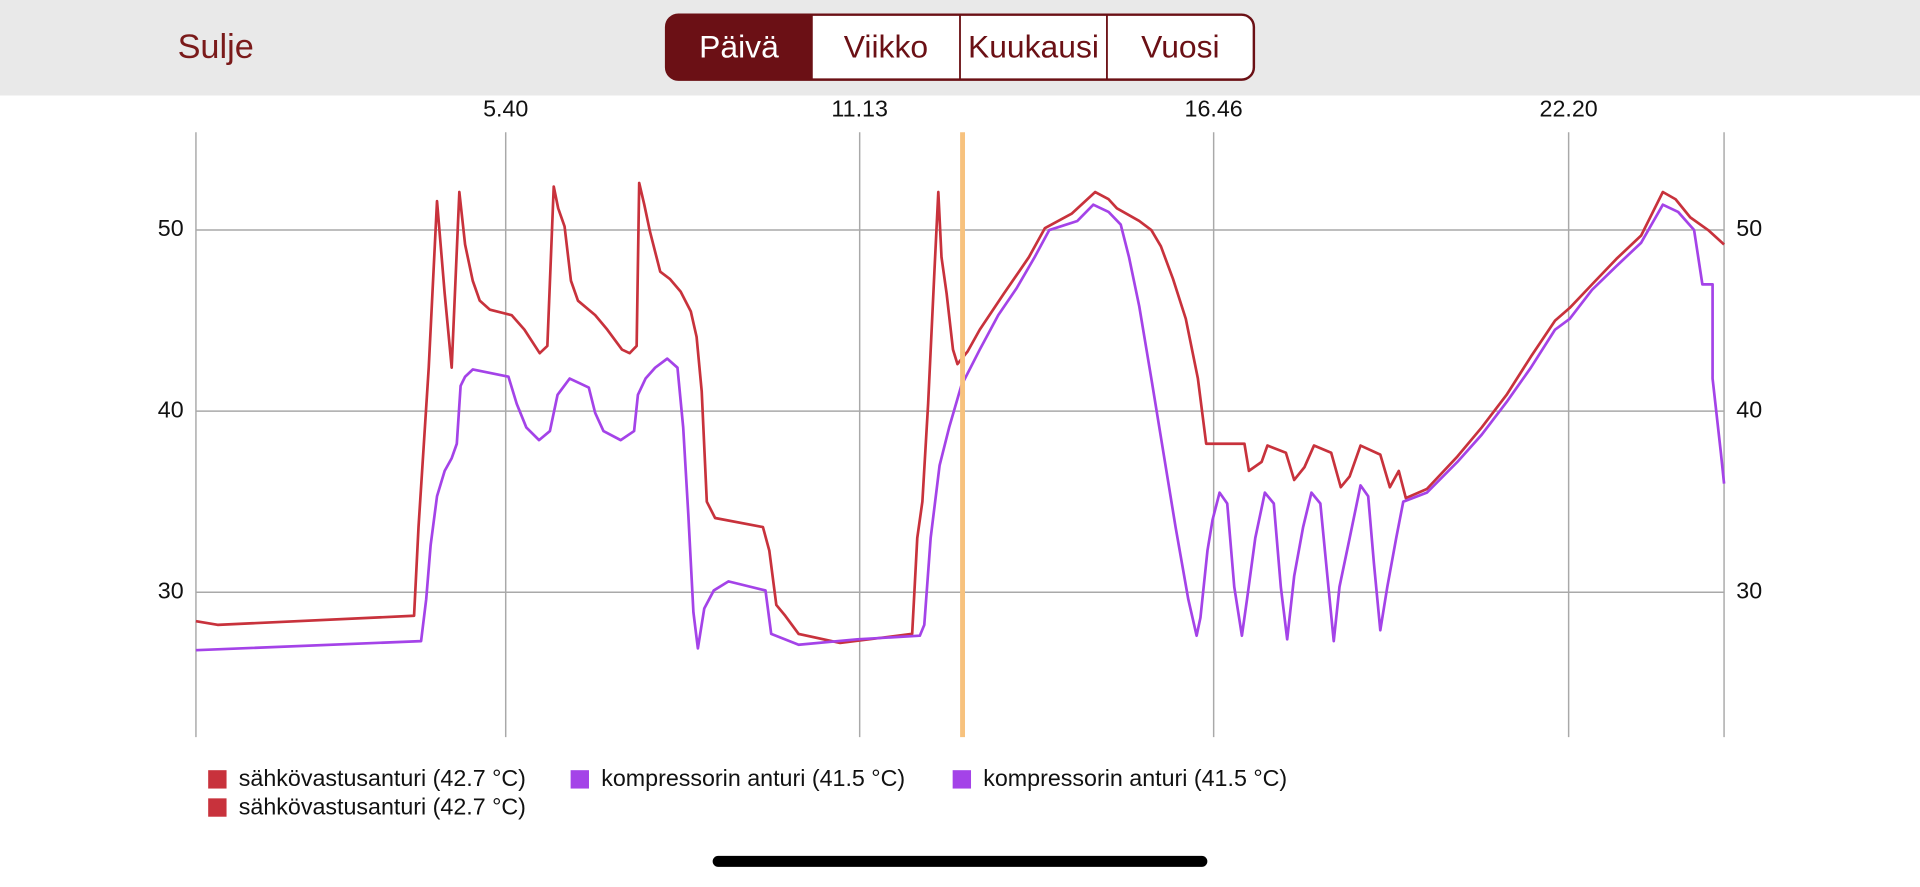 Image resolution: width=1920 pixels, height=887 pixels. I want to click on segment-selected, so click(739, 47).